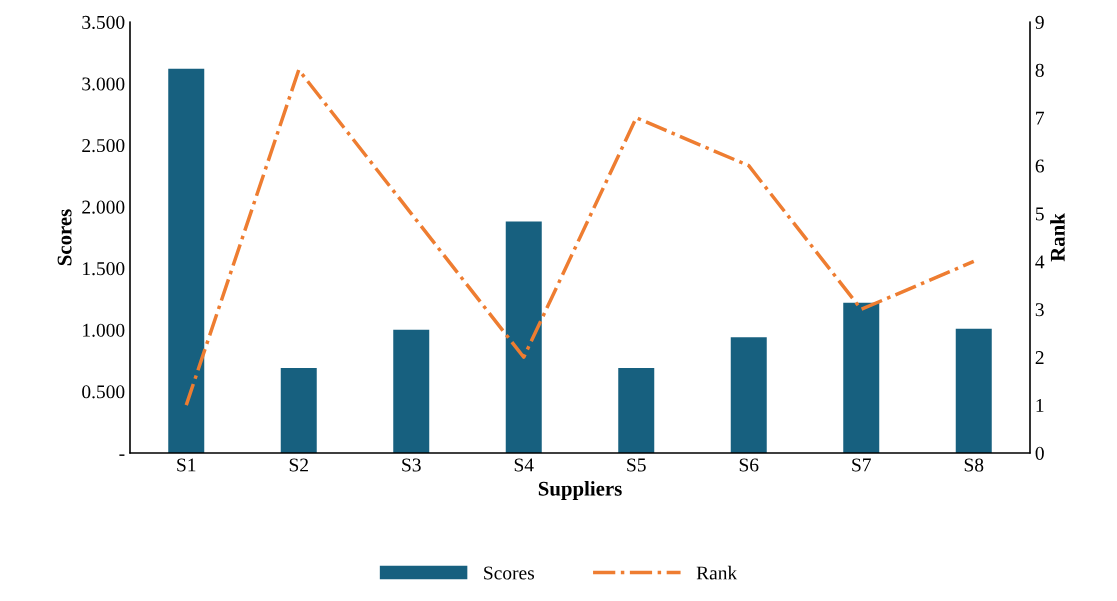 The image size is (1117, 601). I want to click on y-tick-label: 1.000, so click(104, 330).